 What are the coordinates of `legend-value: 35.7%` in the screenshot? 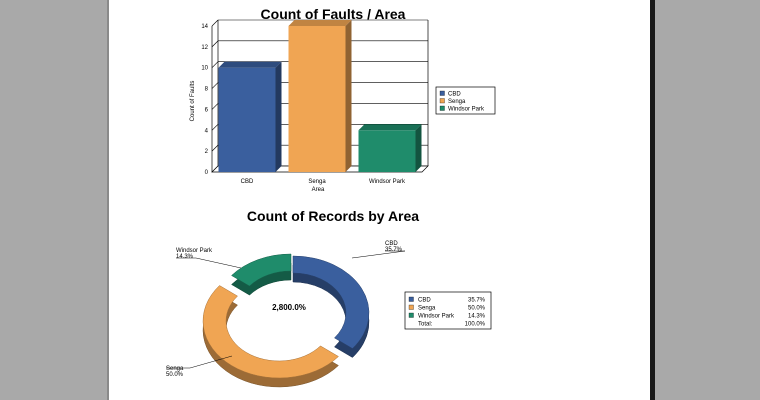 It's located at (477, 301).